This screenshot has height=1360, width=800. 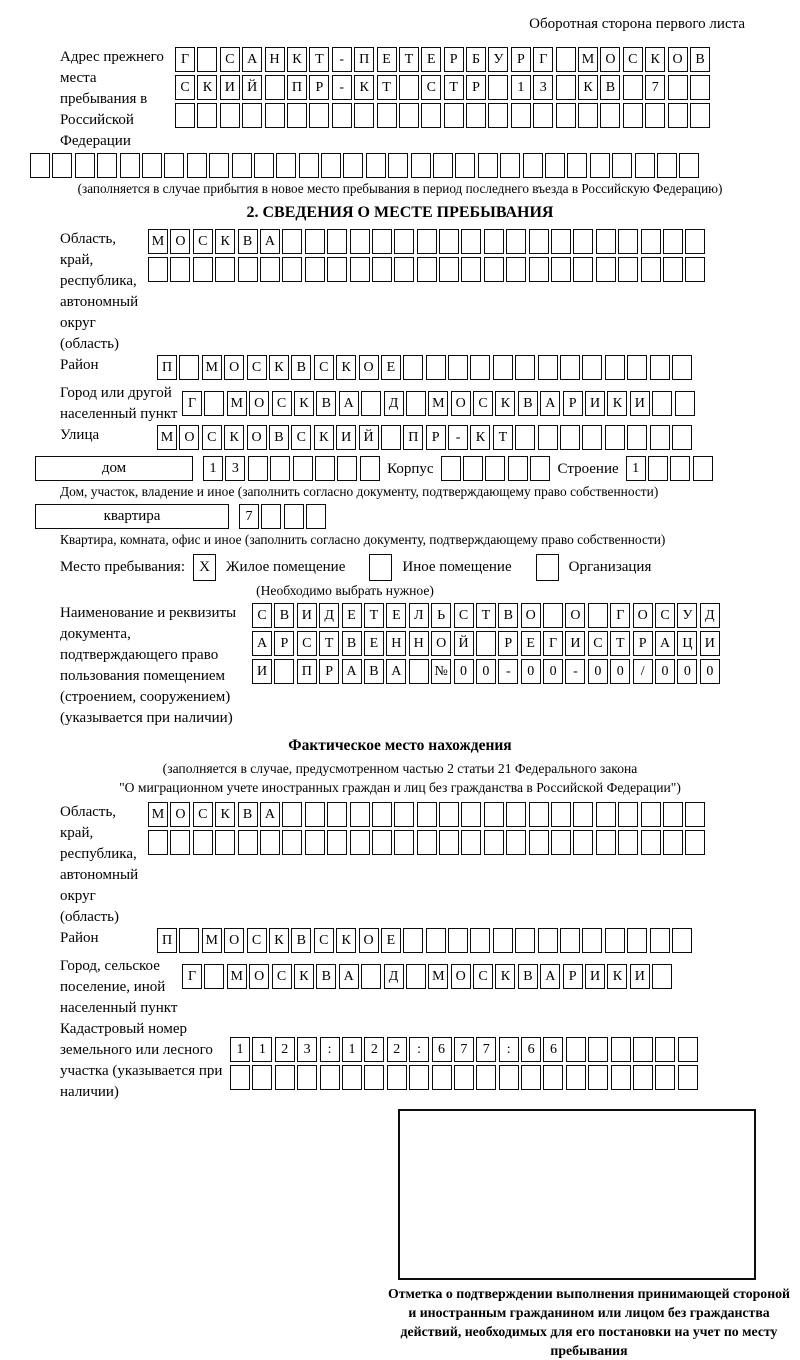 What do you see at coordinates (274, 59) in the screenshot?
I see `char-cell: Н` at bounding box center [274, 59].